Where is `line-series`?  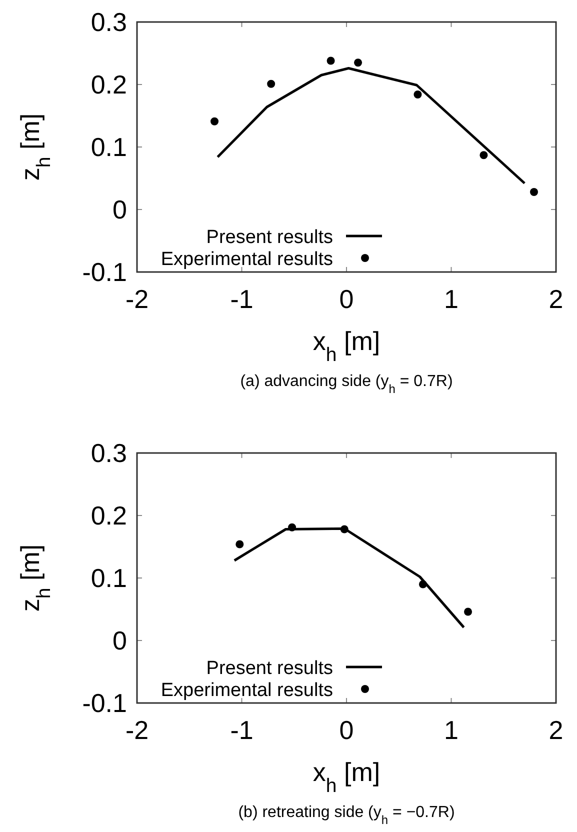
line-series is located at coordinates (371, 125).